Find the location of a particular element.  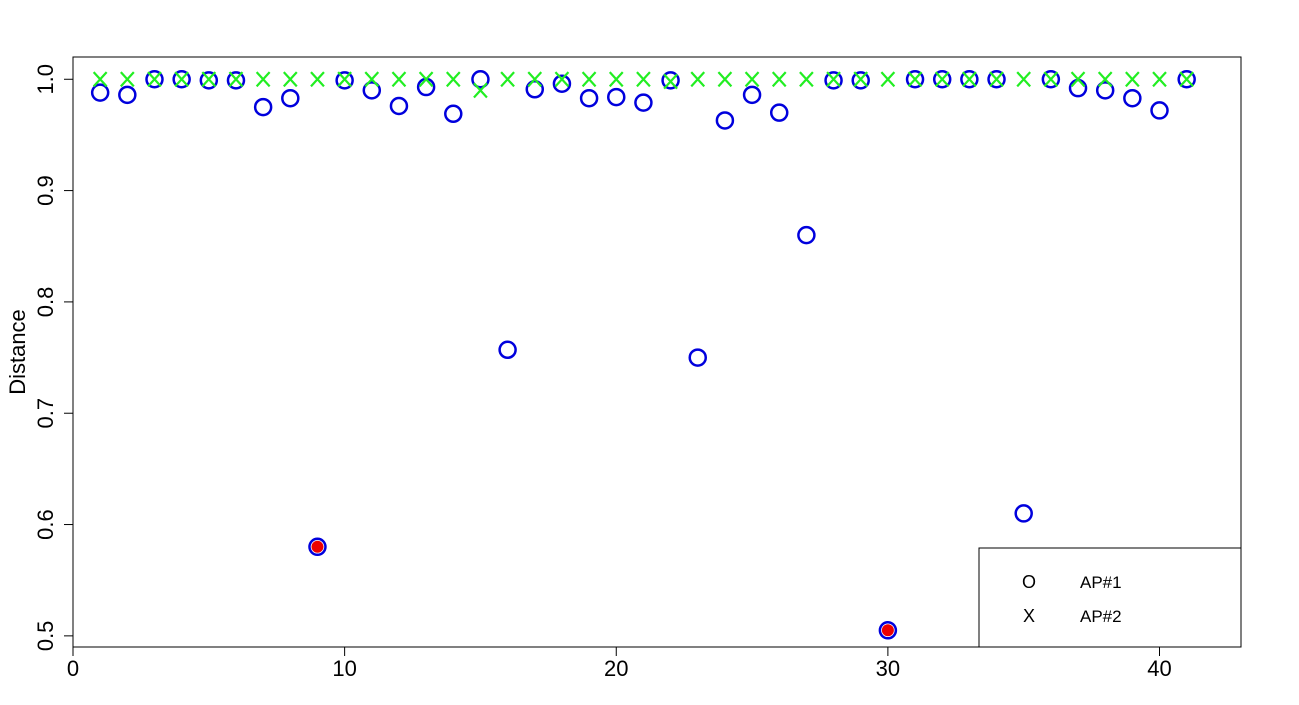

series-ap2-points is located at coordinates (643, 85).